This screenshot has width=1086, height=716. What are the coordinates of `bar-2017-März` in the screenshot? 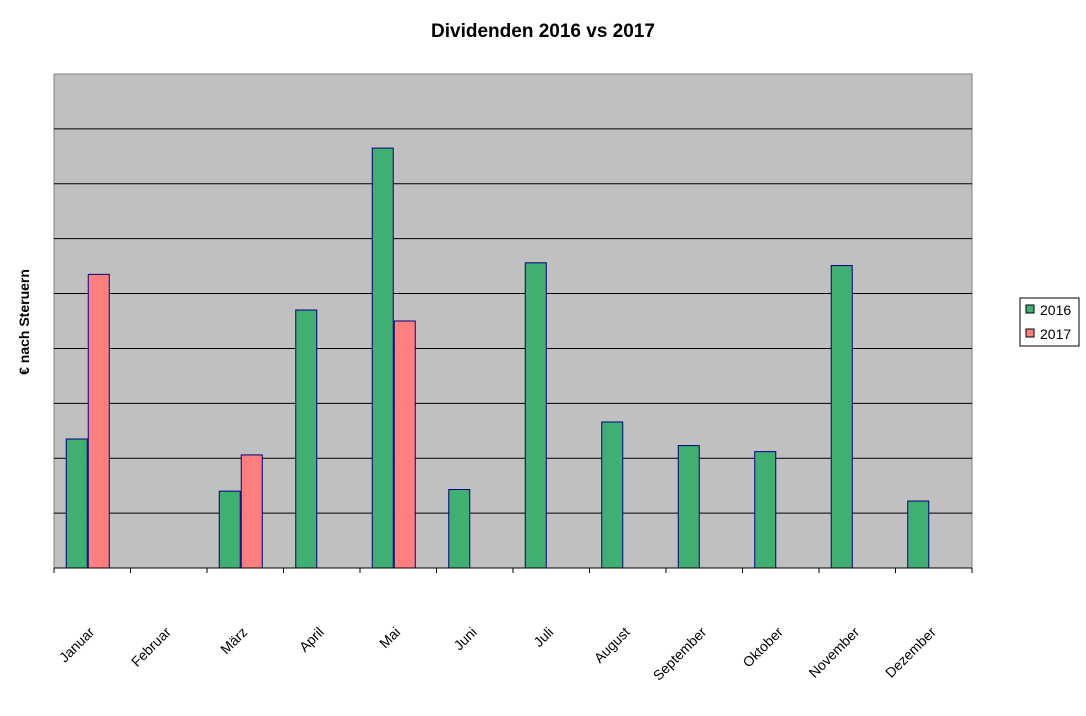 It's located at (251, 511).